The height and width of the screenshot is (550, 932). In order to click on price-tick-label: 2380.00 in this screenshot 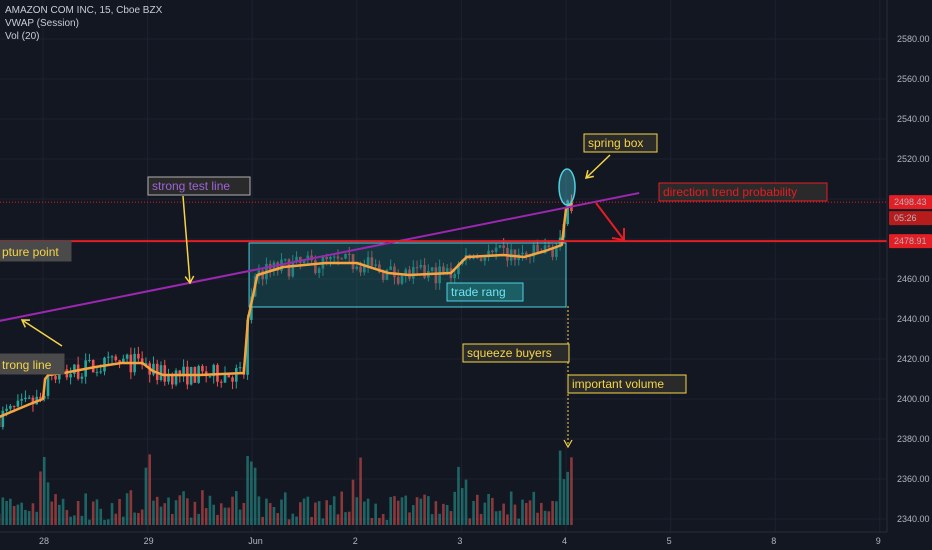, I will do `click(913, 439)`.